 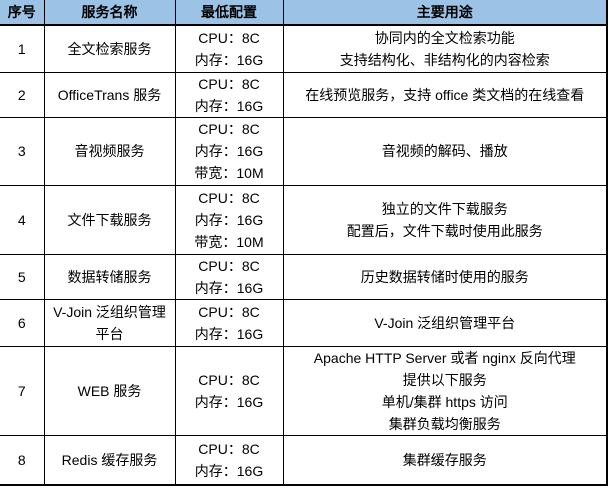 I want to click on cell-row-no: 2, so click(x=22, y=94).